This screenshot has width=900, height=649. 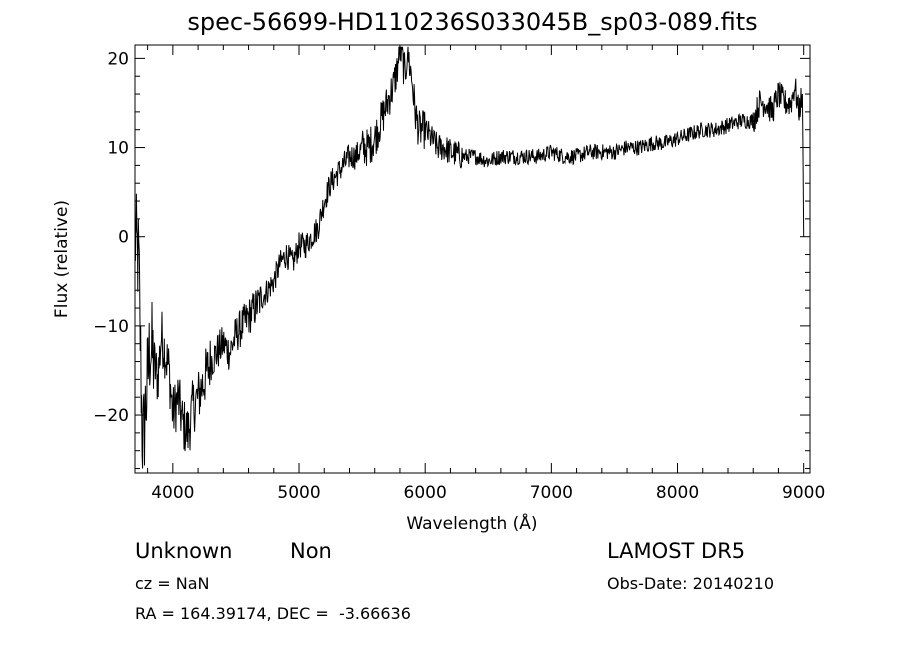 I want to click on y-tick-label: −10, so click(x=111, y=327).